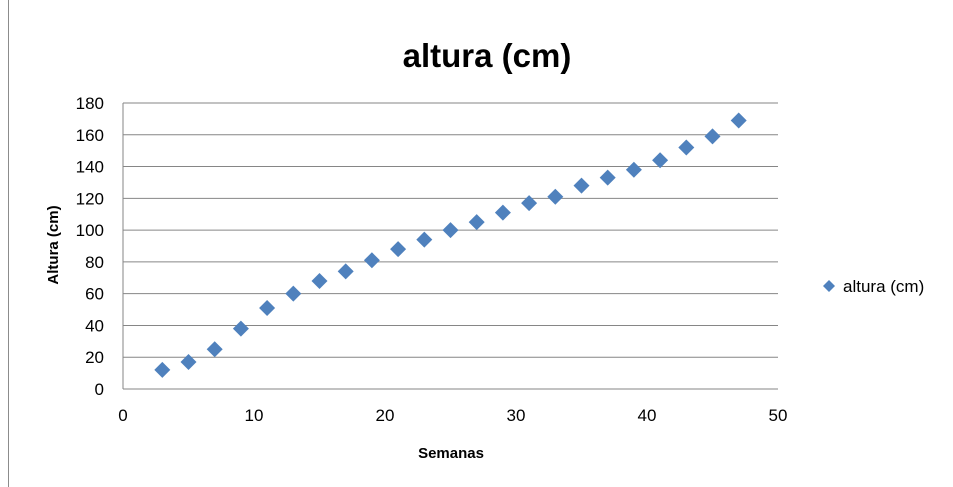 Image resolution: width=953 pixels, height=487 pixels. I want to click on x-tick-label: 10, so click(254, 415).